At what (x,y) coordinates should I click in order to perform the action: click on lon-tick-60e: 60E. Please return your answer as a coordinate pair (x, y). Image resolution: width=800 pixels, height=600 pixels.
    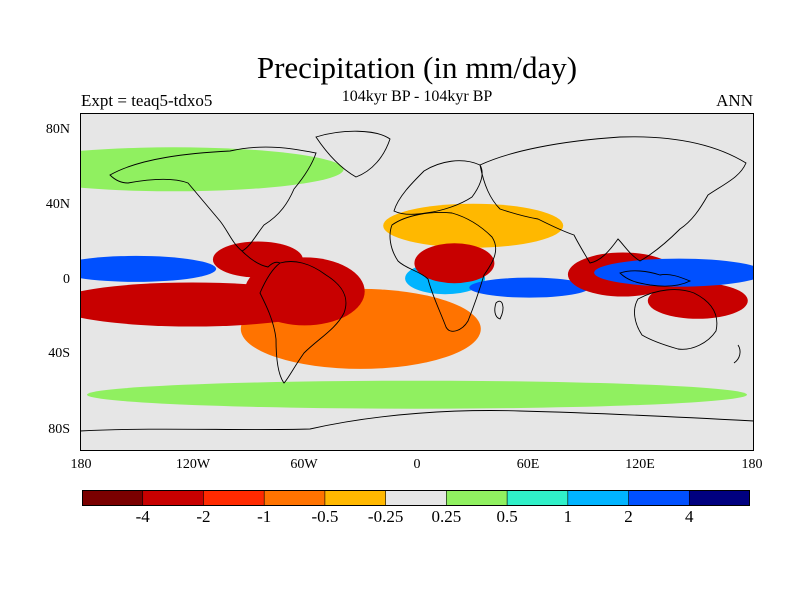
    Looking at the image, I should click on (528, 464).